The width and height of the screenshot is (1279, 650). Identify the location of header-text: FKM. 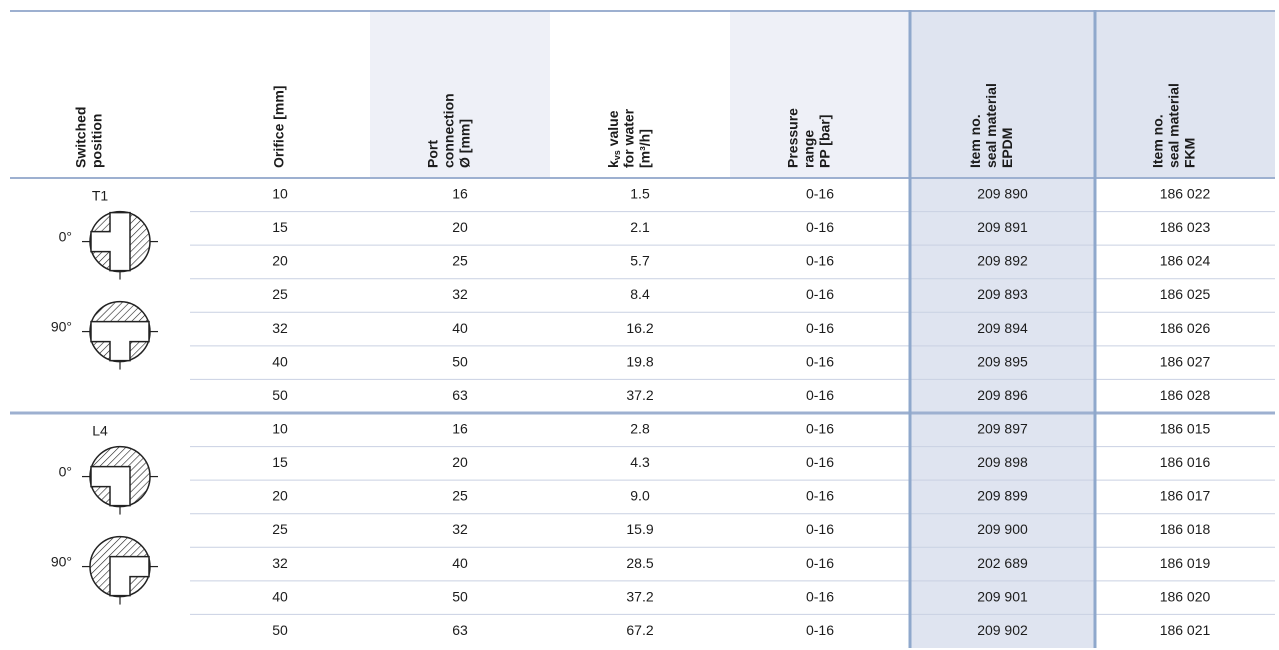
(1190, 153).